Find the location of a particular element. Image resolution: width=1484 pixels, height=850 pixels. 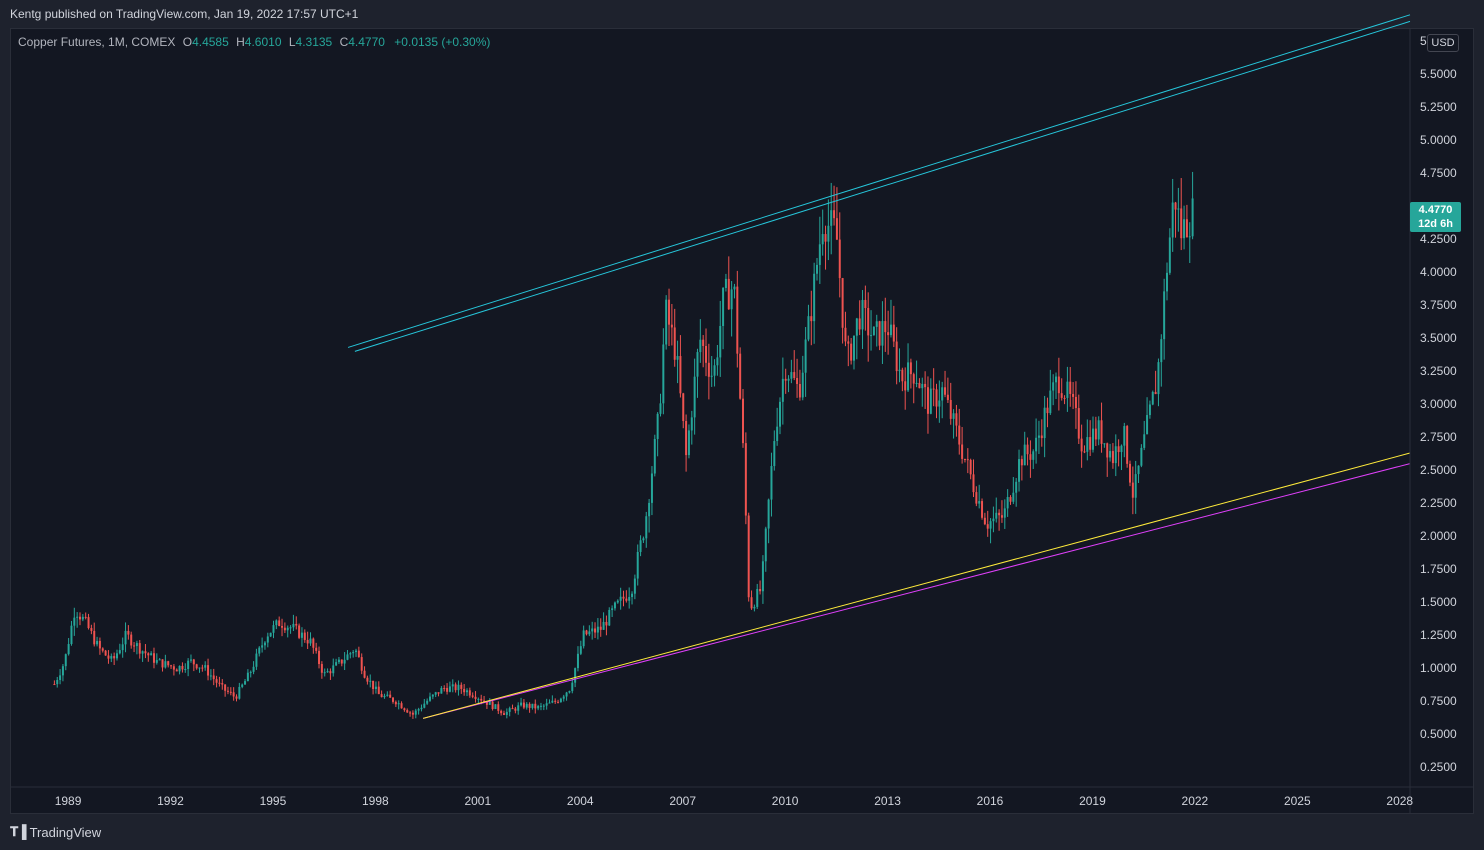

tradingview-logo-icon: 𝐓▐ is located at coordinates (18, 831).